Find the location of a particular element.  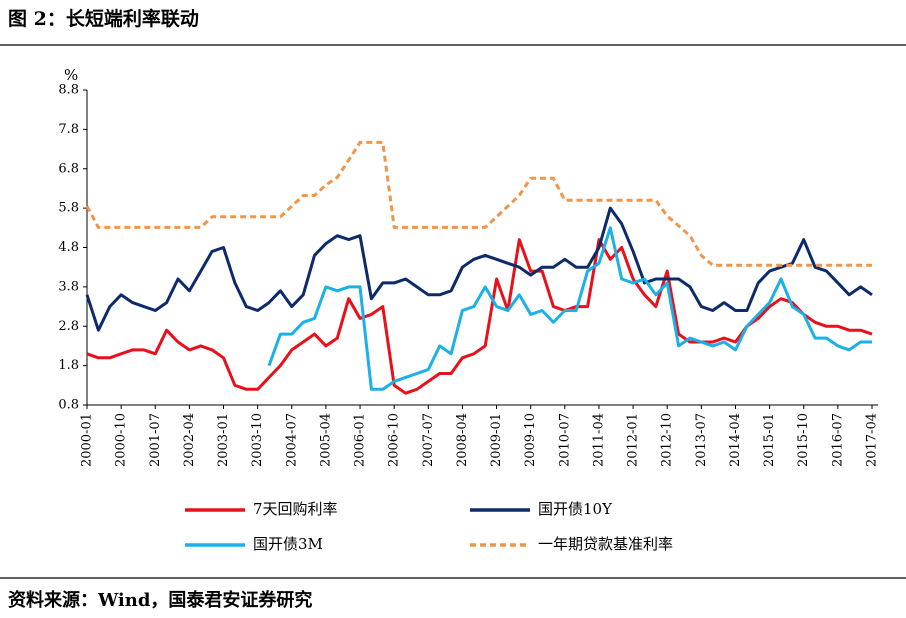

legend-label: 国开债10Y is located at coordinates (575, 509).